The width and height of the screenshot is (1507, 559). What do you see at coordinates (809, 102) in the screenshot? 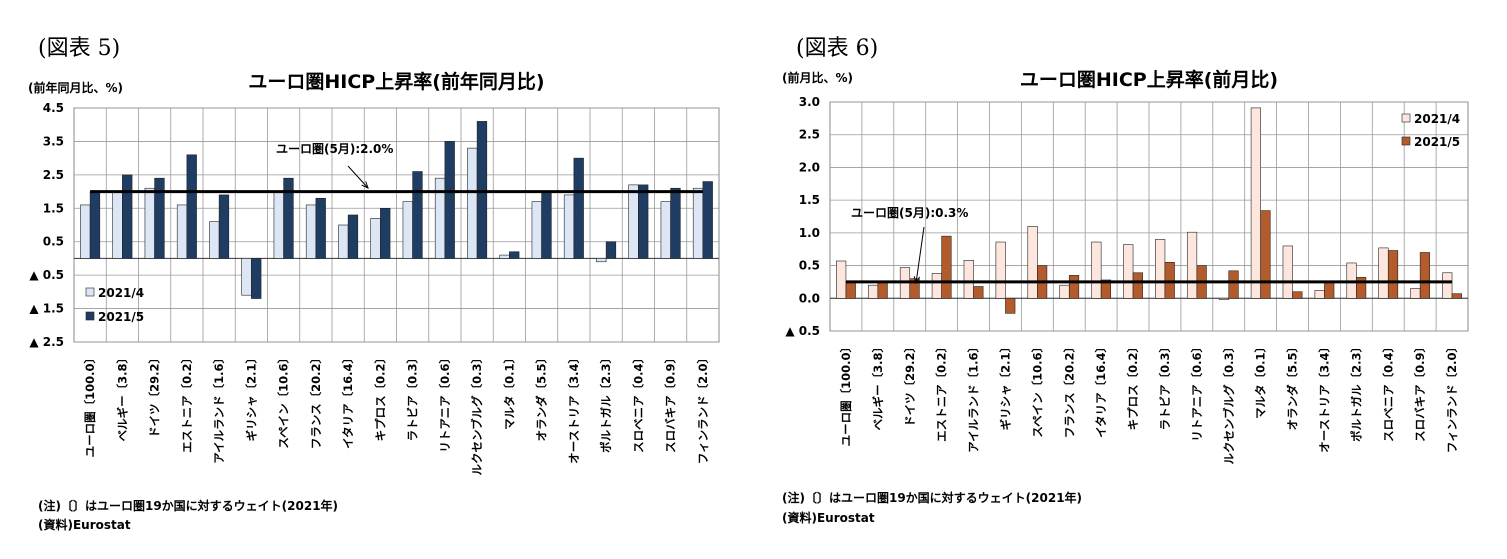
I see `y-tick-label: 3.0` at bounding box center [809, 102].